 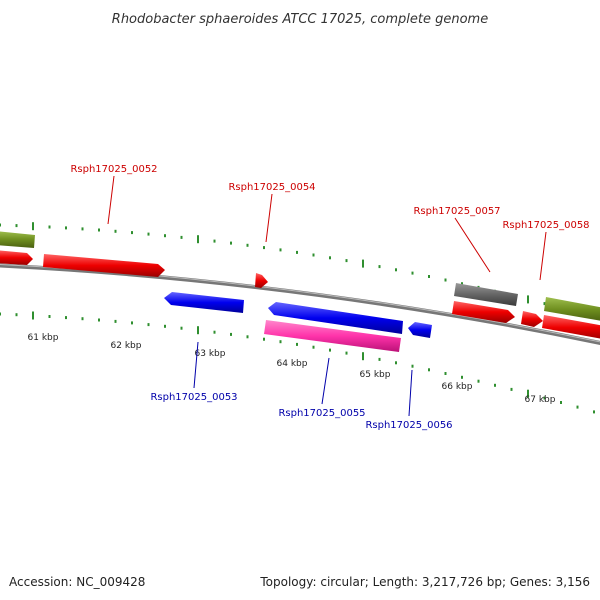 What do you see at coordinates (545, 225) in the screenshot?
I see `gene-label-0058: Rsph17025_0058` at bounding box center [545, 225].